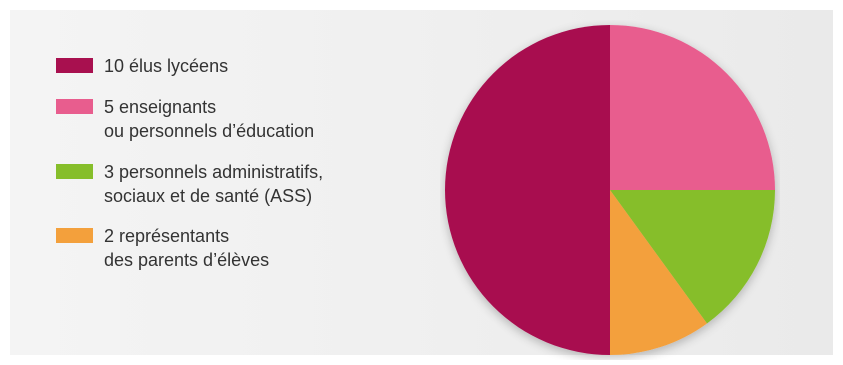  Describe the element at coordinates (167, 236) in the screenshot. I see `legend-label-parents-line1: 2 représentants` at that location.